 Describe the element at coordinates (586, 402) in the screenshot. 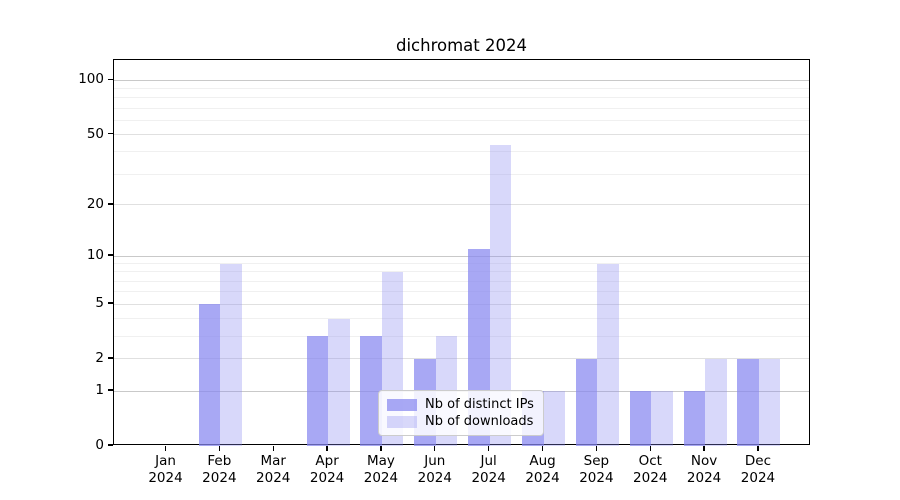

I see `bar-nb-of-distinct-ips-sep` at that location.